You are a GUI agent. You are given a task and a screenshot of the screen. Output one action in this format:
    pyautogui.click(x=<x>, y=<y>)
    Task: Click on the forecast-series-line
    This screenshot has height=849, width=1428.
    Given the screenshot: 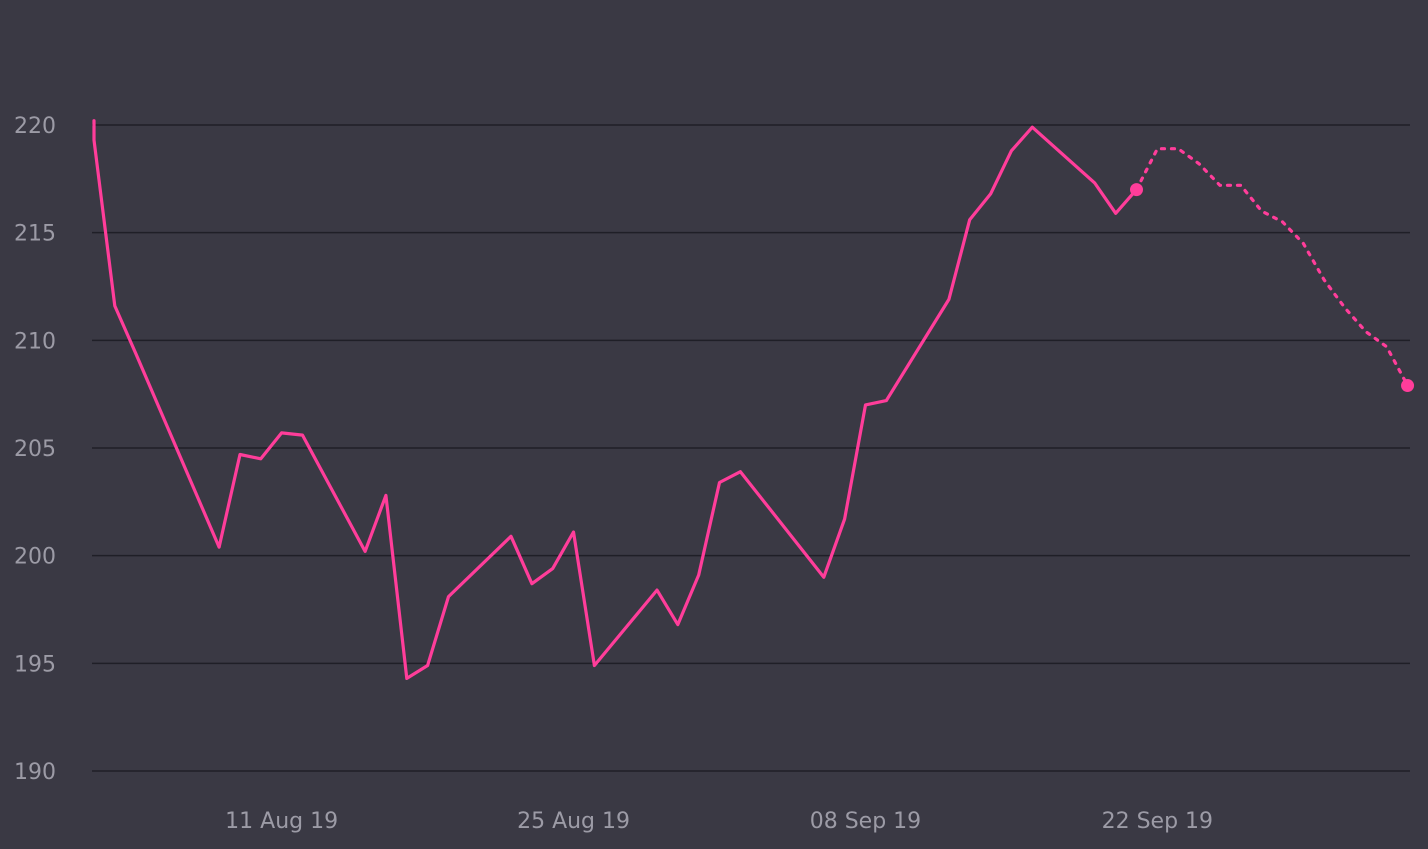 What is the action you would take?
    pyautogui.click(x=1272, y=267)
    